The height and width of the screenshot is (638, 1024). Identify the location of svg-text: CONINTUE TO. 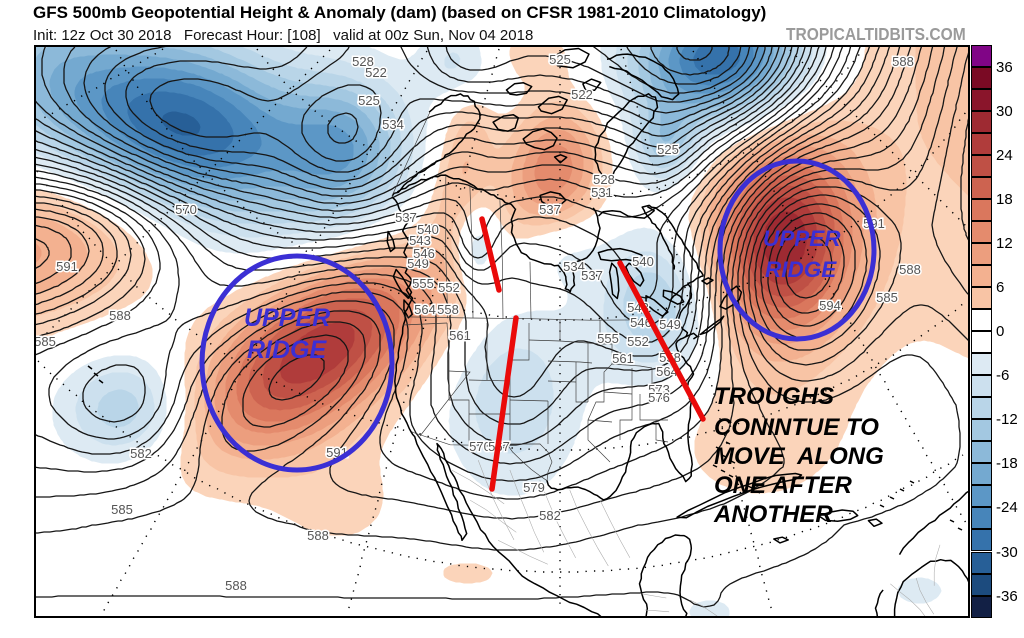
(796, 427).